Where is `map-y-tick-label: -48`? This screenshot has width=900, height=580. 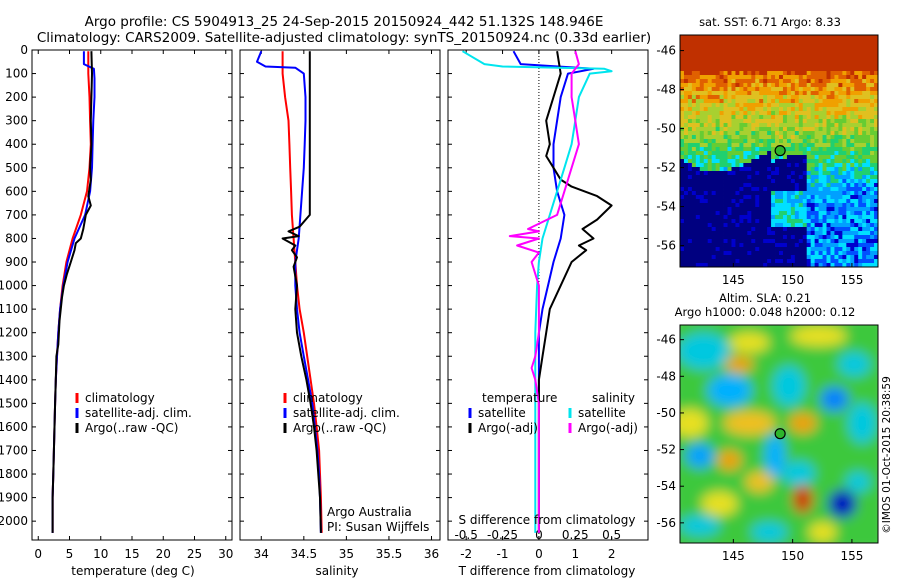
map-y-tick-label: -48 is located at coordinates (666, 90).